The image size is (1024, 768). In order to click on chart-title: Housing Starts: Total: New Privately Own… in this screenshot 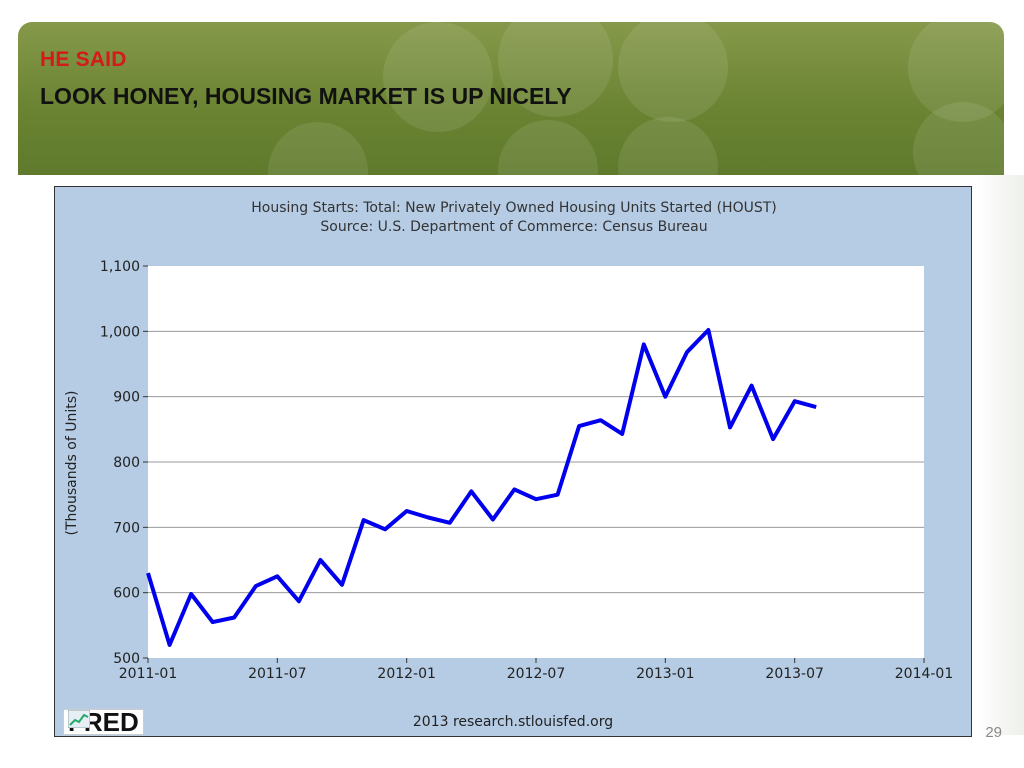, I will do `click(514, 208)`.